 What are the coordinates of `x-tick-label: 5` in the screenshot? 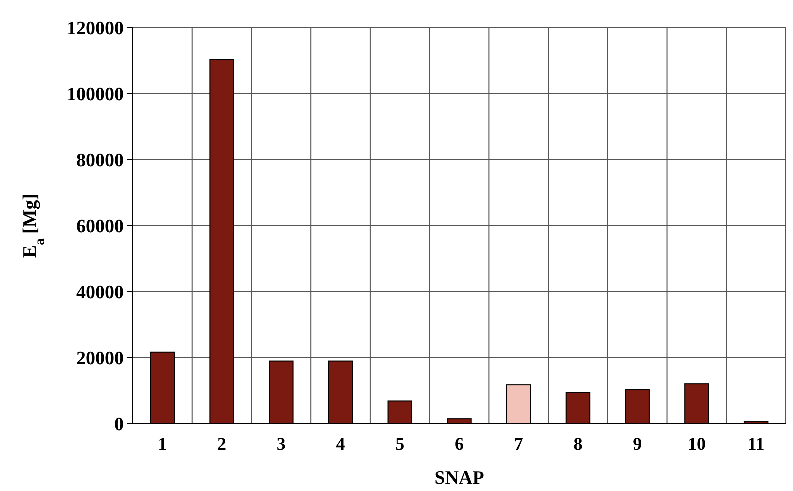 It's located at (400, 444).